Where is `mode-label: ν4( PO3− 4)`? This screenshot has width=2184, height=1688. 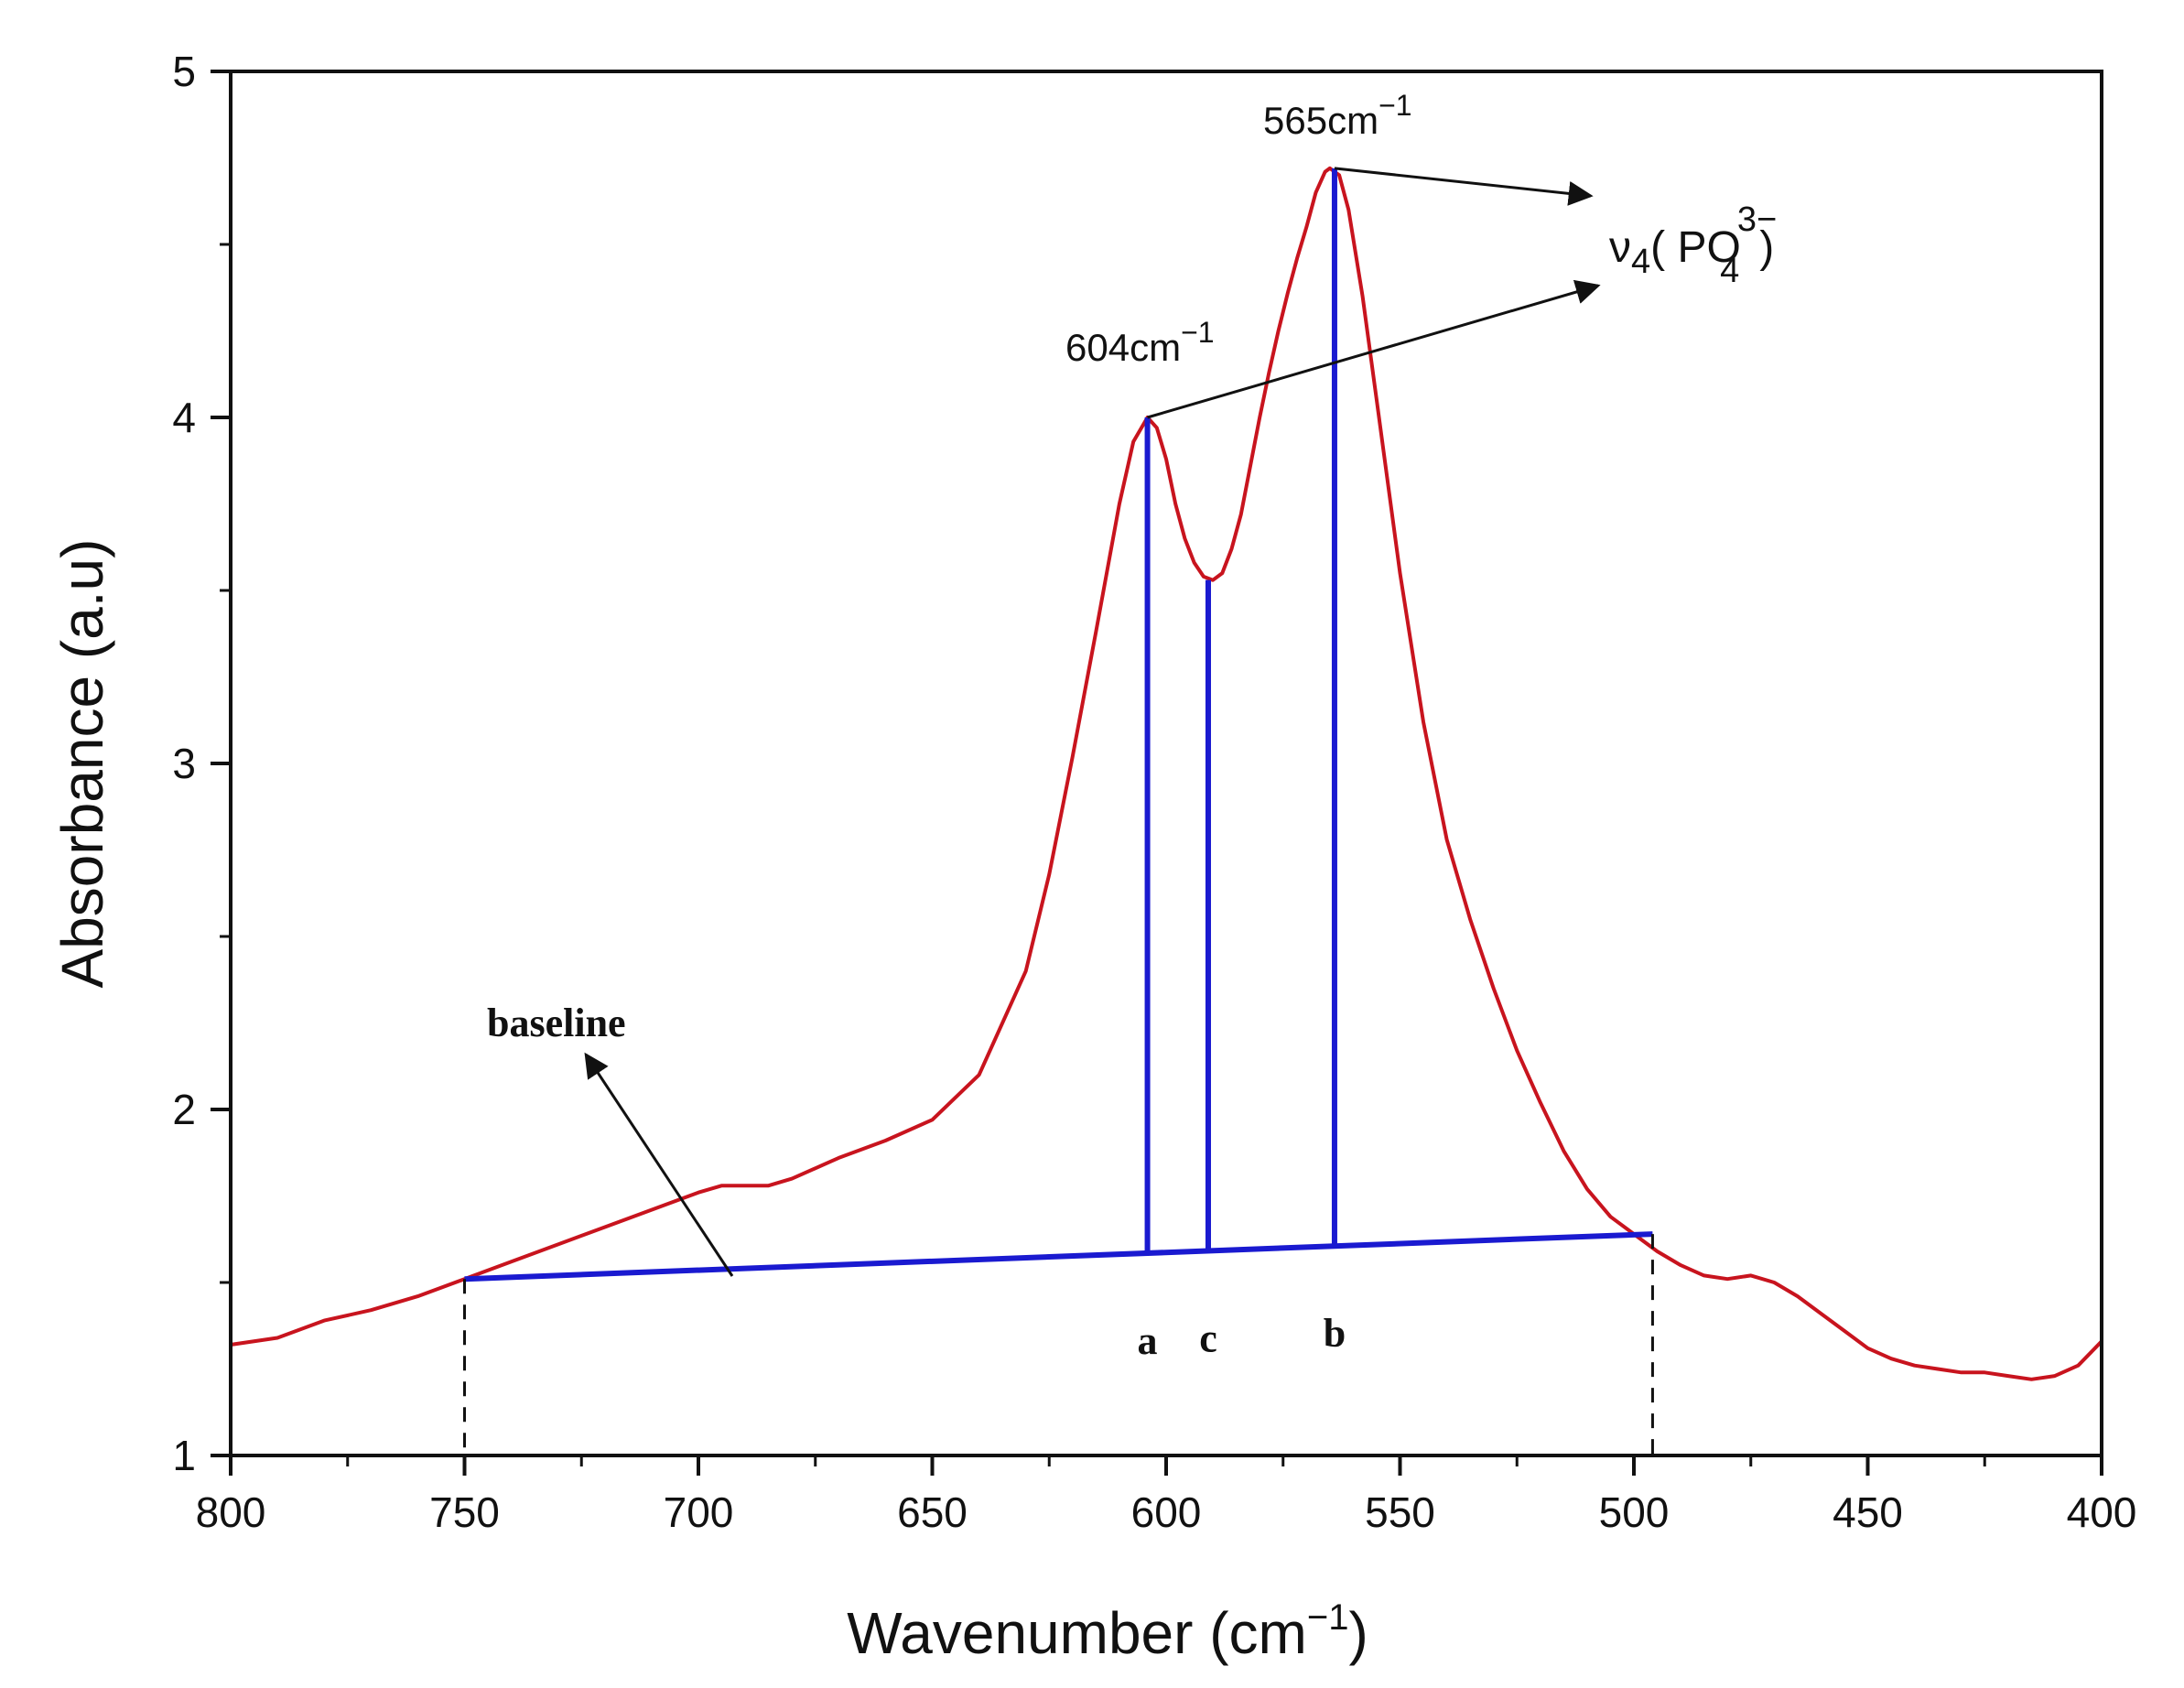 mode-label: ν4( PO3− 4) is located at coordinates (1693, 245).